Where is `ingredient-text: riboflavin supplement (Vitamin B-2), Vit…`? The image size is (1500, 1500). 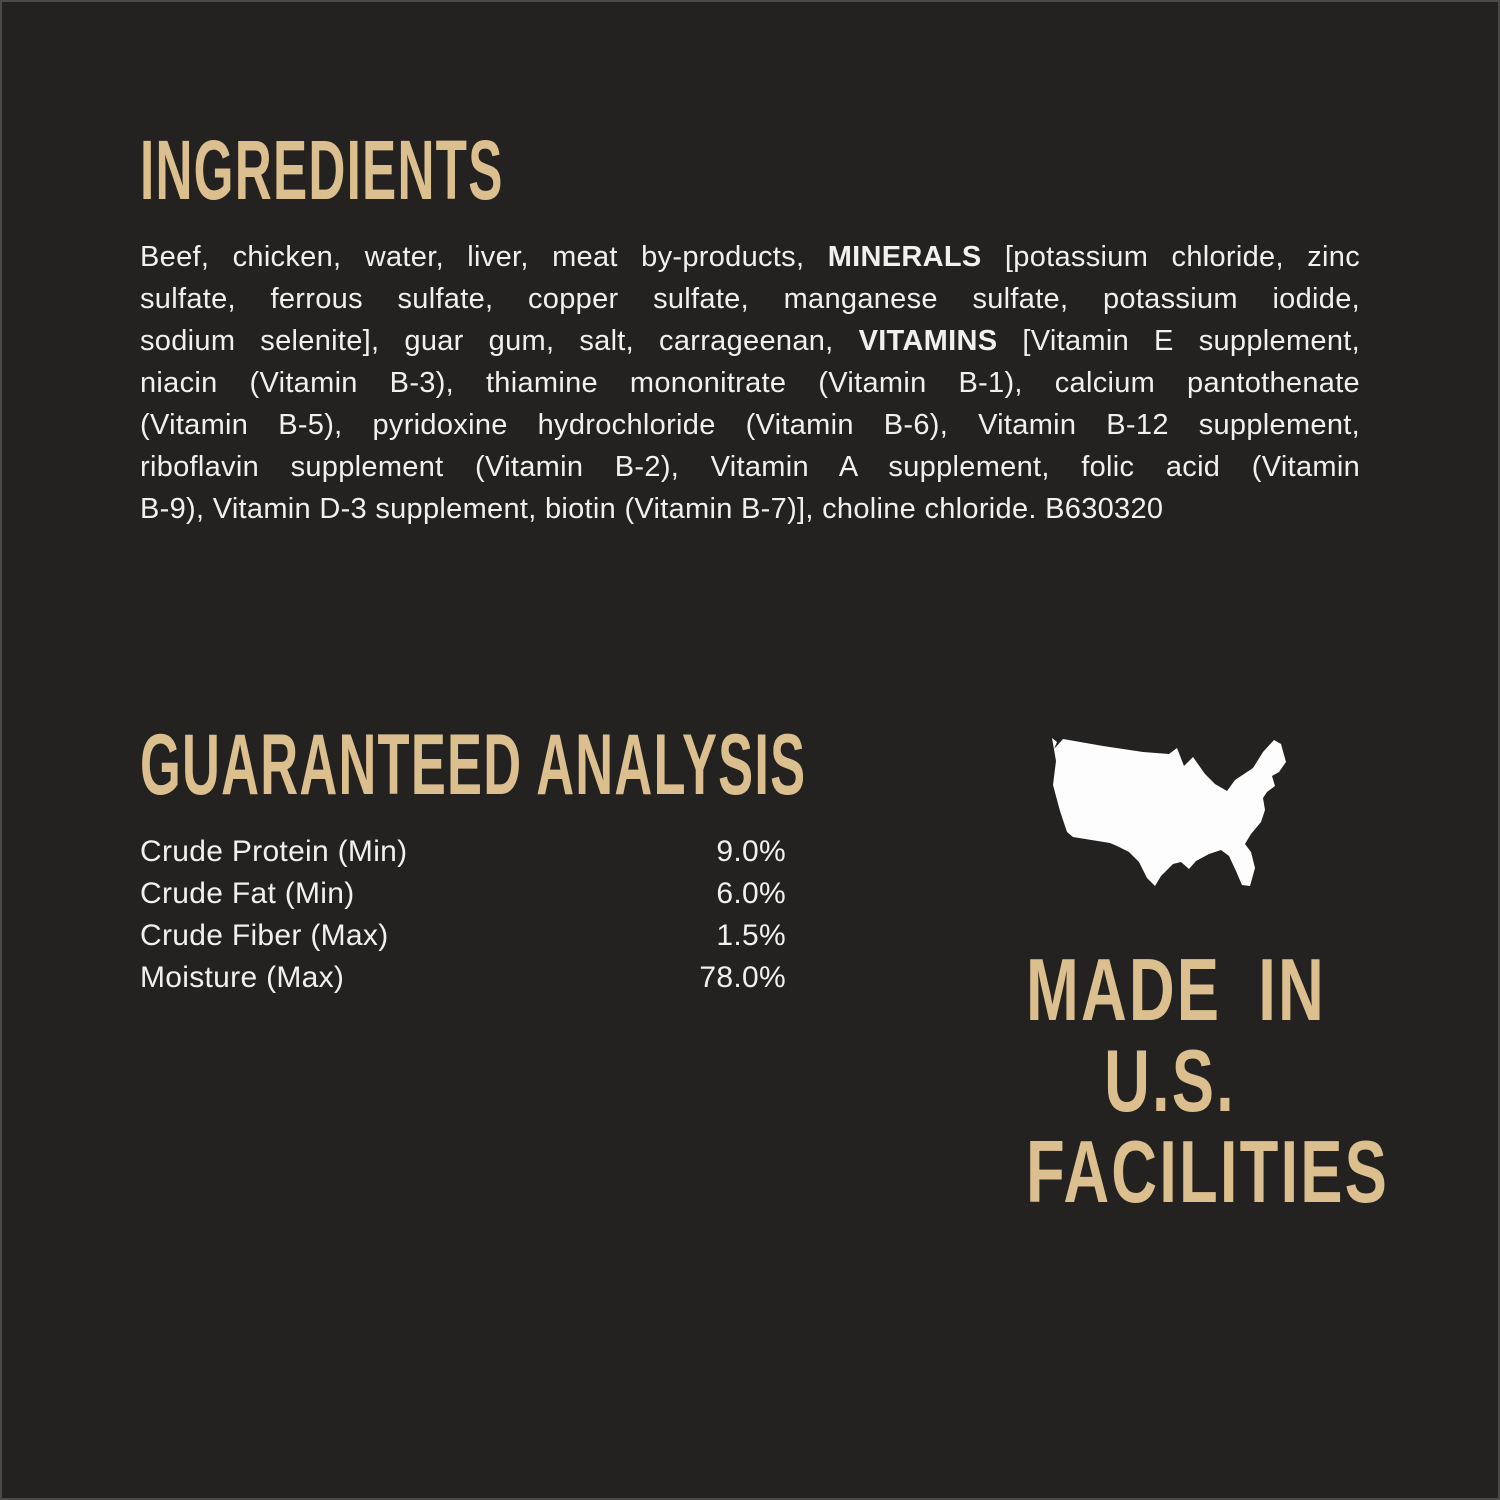
ingredient-text: riboflavin supplement (Vitamin B-2), Vit… is located at coordinates (750, 467).